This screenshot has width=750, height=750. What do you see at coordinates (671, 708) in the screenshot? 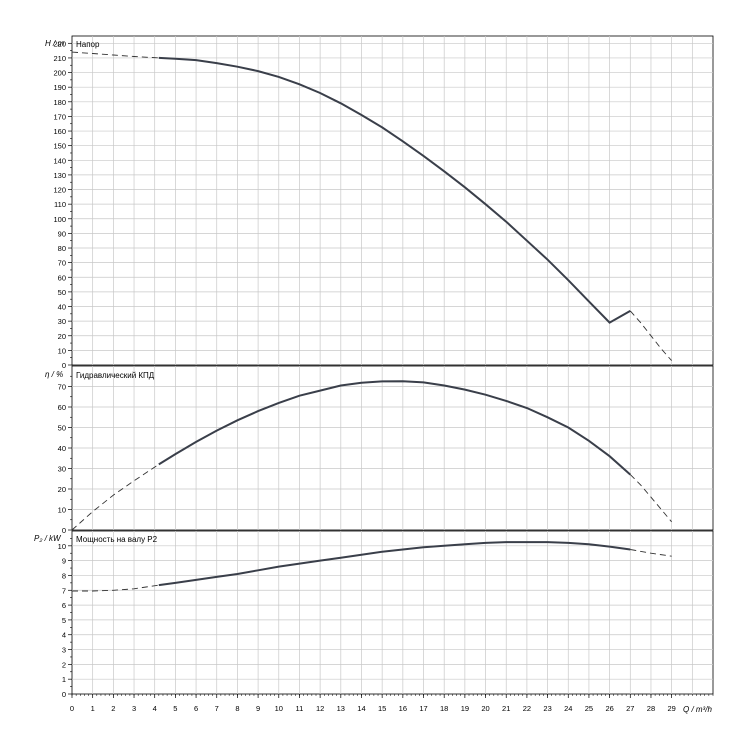
I see `x-tick-label: 29` at bounding box center [671, 708].